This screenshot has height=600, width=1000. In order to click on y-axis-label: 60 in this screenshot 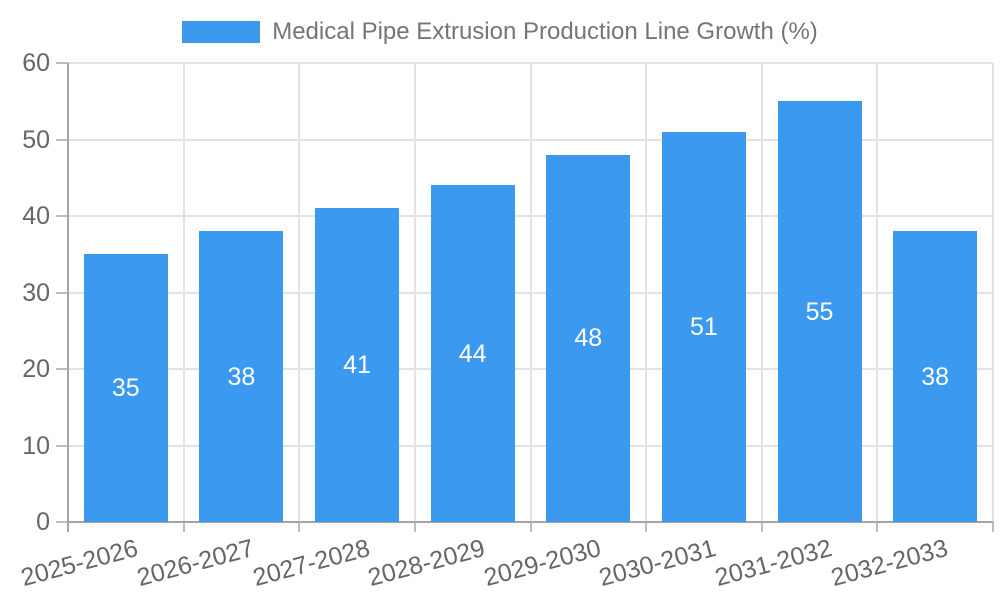, I will do `click(36, 63)`.